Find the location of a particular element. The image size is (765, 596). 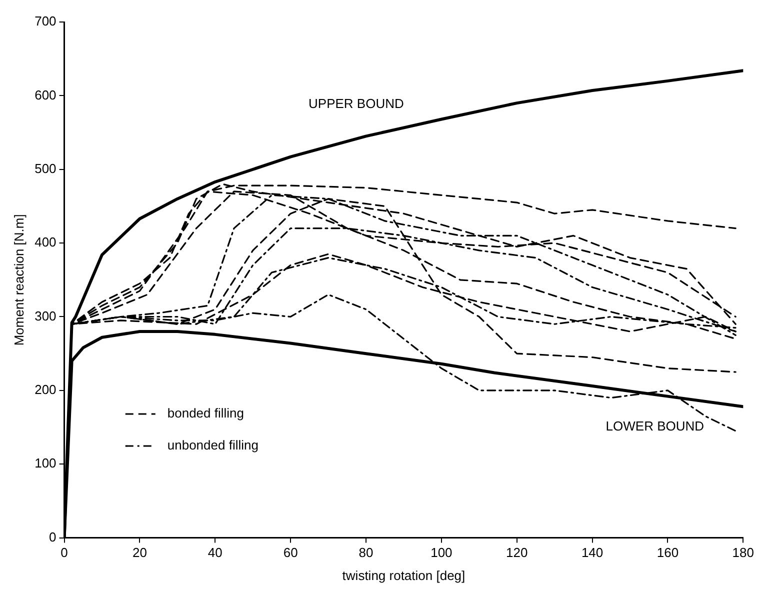

x-tick-label: 180 is located at coordinates (743, 552).